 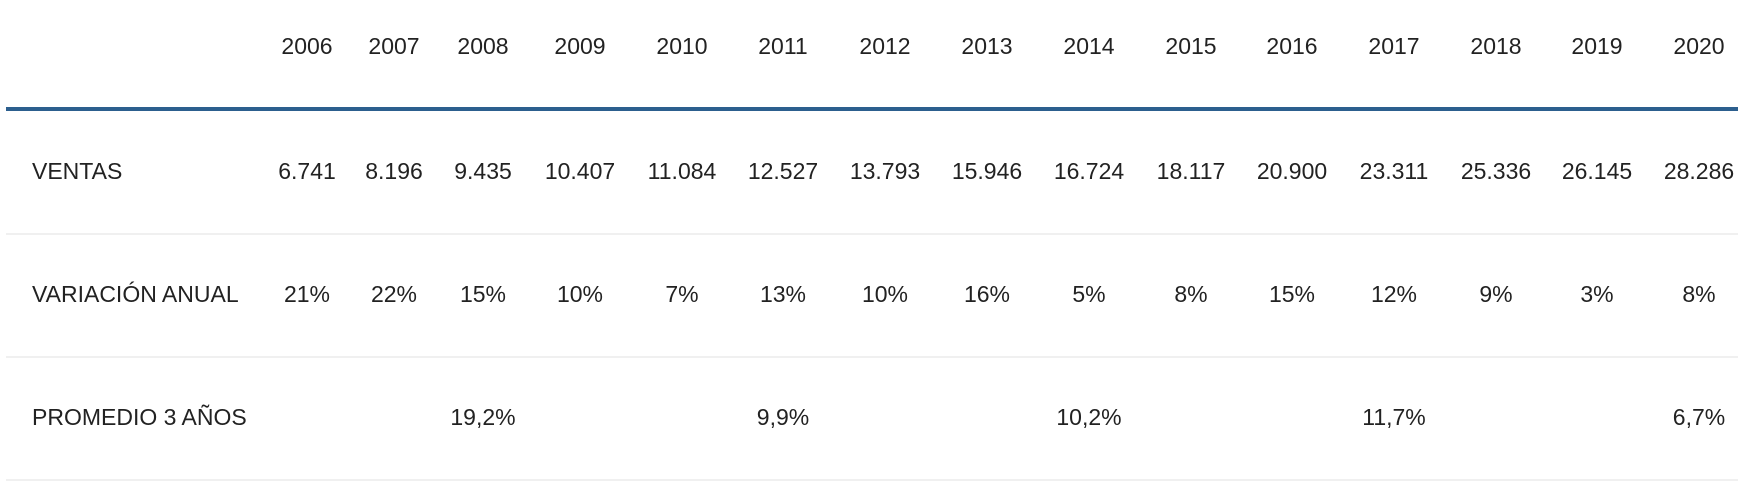 What do you see at coordinates (1088, 294) in the screenshot?
I see `cell: 5%` at bounding box center [1088, 294].